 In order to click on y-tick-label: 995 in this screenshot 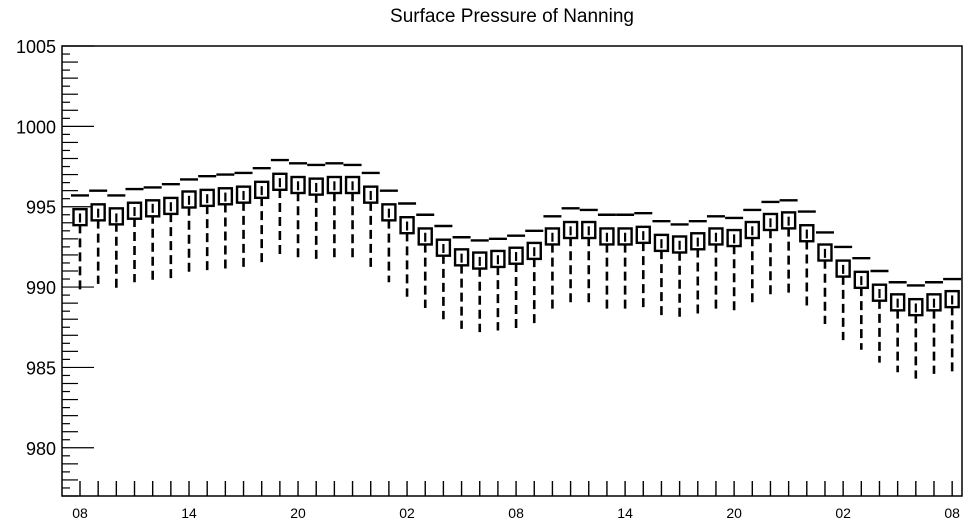, I will do `click(41, 208)`.